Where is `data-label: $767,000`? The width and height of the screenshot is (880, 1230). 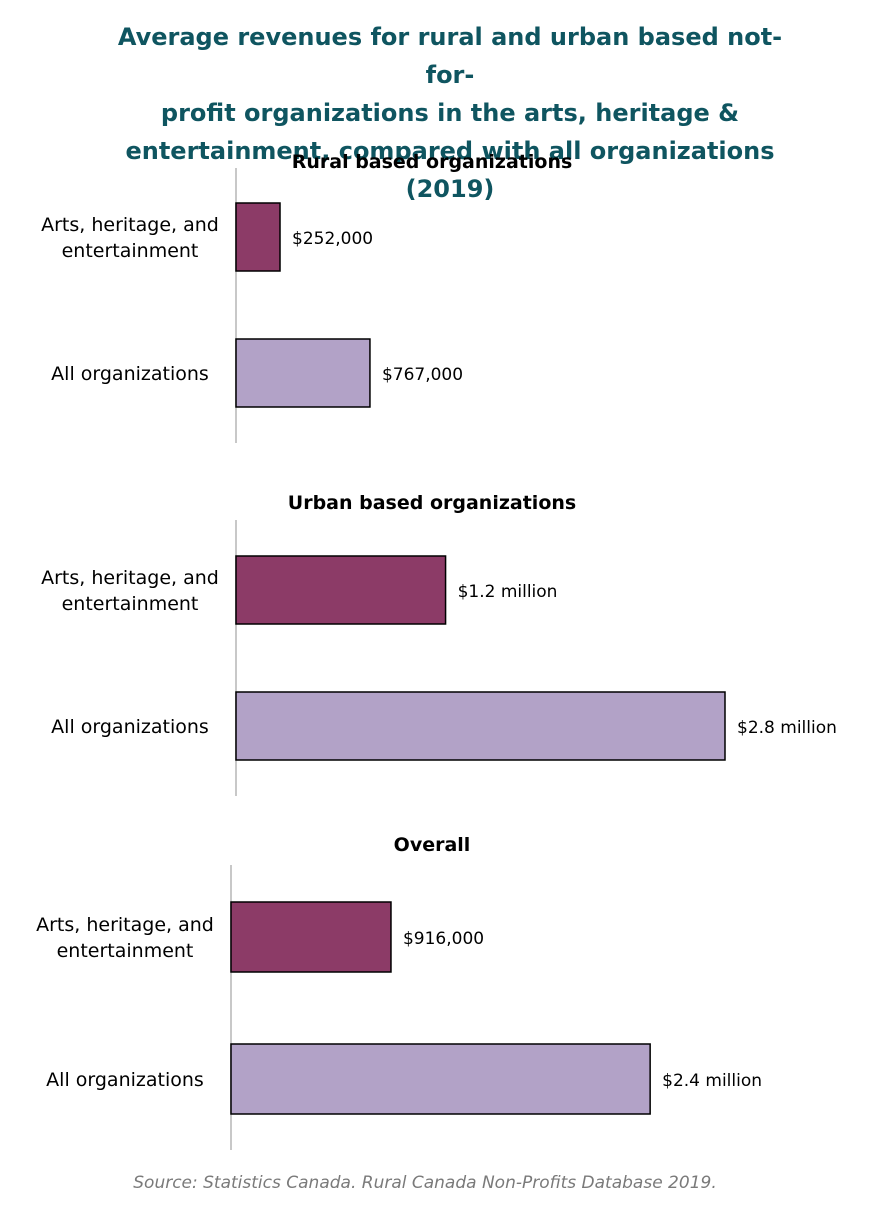 data-label: $767,000 is located at coordinates (422, 375).